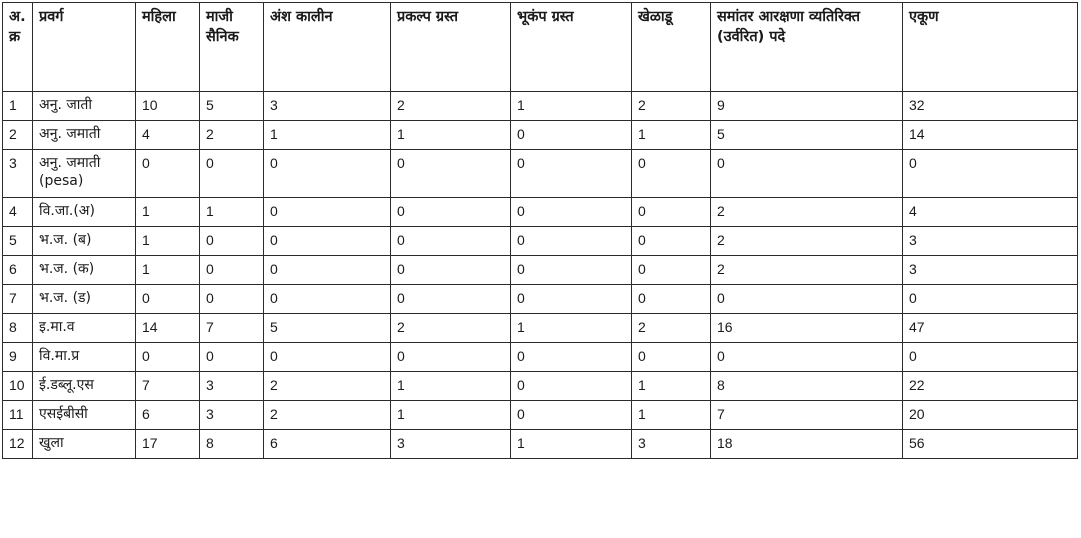 Image resolution: width=1081 pixels, height=538 pixels. Describe the element at coordinates (84, 415) in the screenshot. I see `cell-category: एसईबीसी` at that location.